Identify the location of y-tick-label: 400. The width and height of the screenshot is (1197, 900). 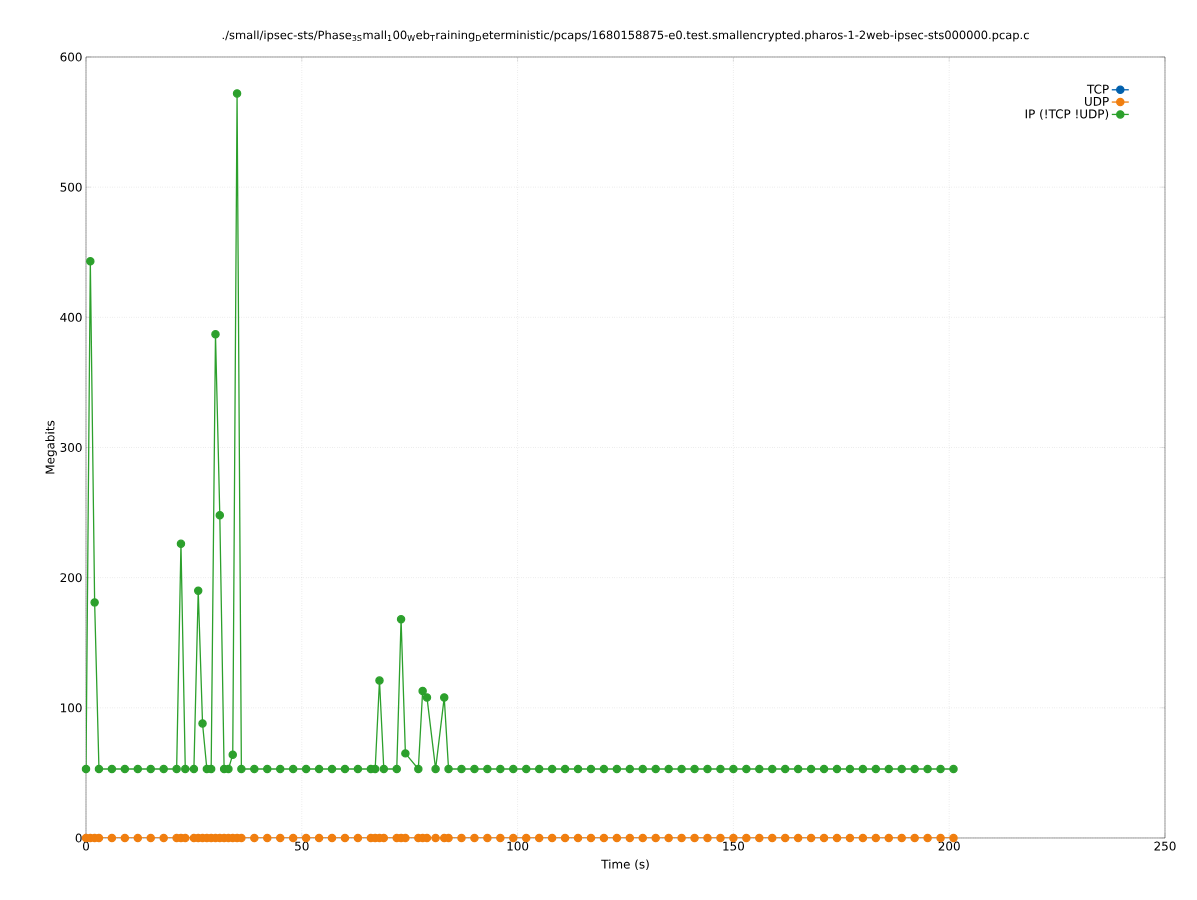
(71, 317).